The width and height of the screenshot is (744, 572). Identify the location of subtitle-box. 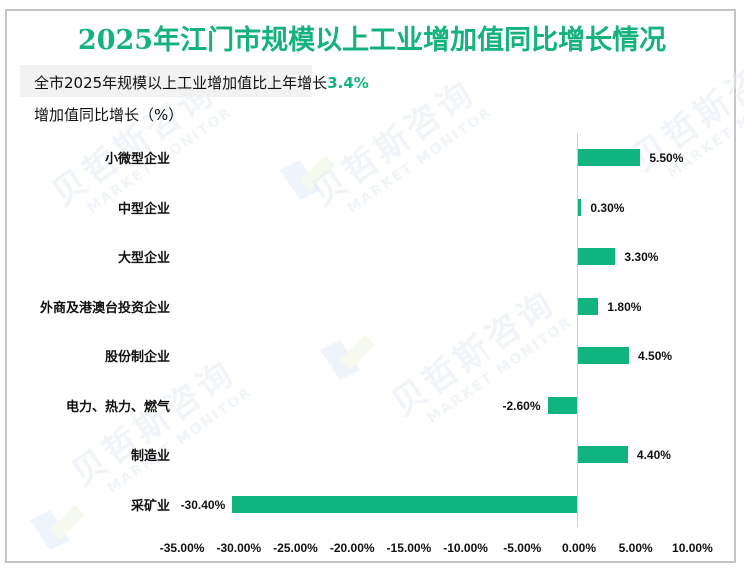
(166, 81).